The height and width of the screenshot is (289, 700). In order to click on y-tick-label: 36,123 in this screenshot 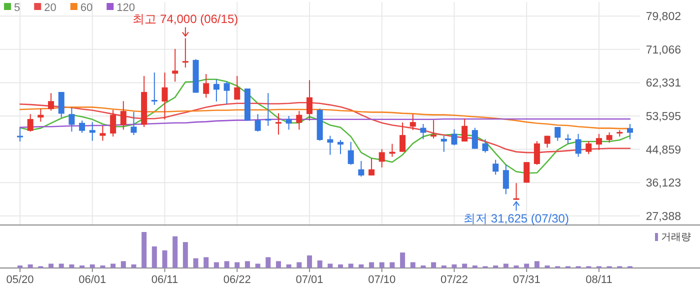, I will do `click(663, 184)`.